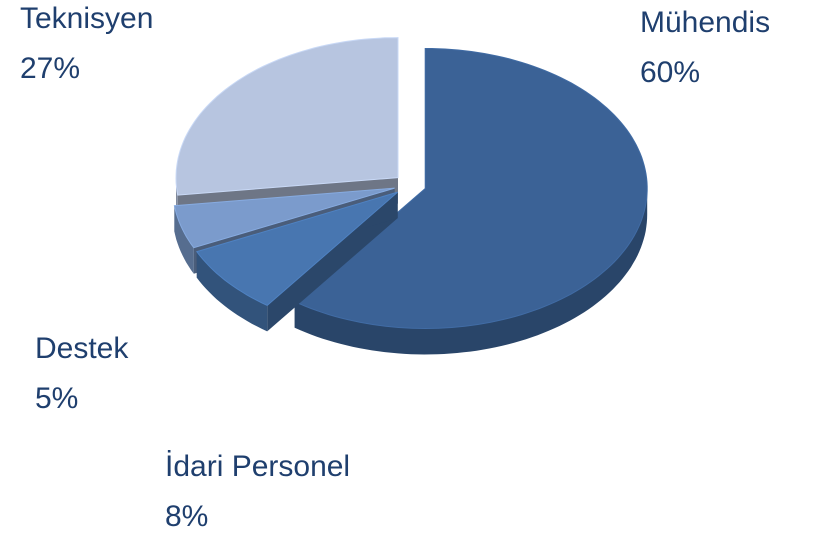 The height and width of the screenshot is (543, 832). I want to click on value-label: 8%, so click(186, 516).